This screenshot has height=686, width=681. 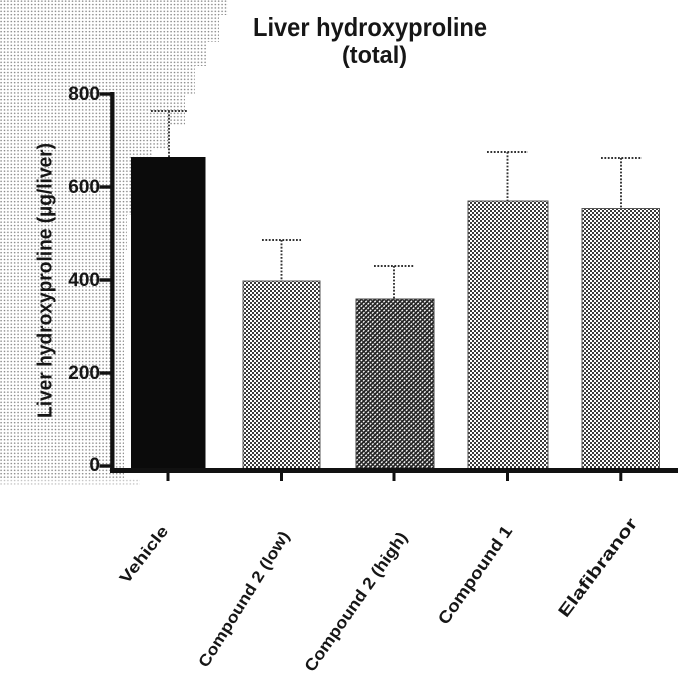 What do you see at coordinates (84, 280) in the screenshot?
I see `svg-text: 400` at bounding box center [84, 280].